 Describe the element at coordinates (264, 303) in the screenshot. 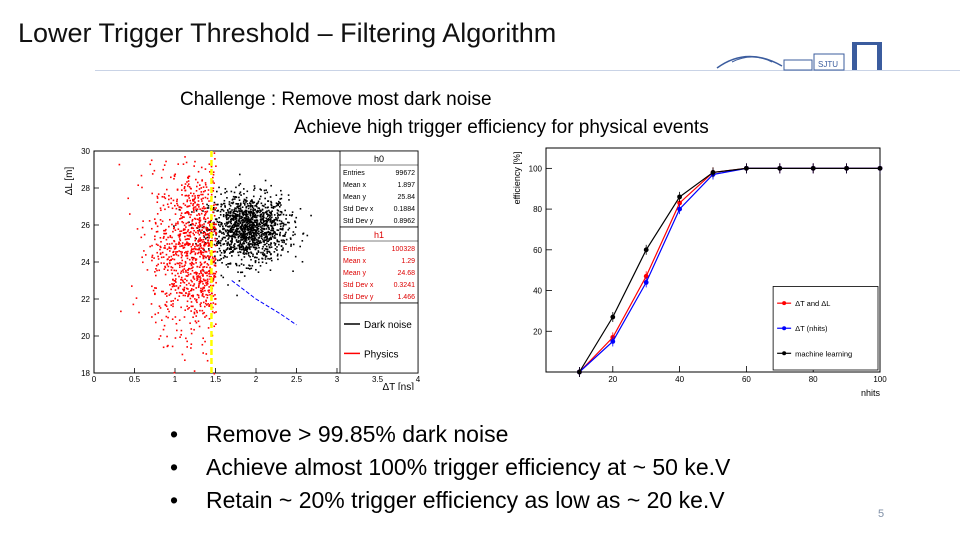

I see `cut-curve` at that location.